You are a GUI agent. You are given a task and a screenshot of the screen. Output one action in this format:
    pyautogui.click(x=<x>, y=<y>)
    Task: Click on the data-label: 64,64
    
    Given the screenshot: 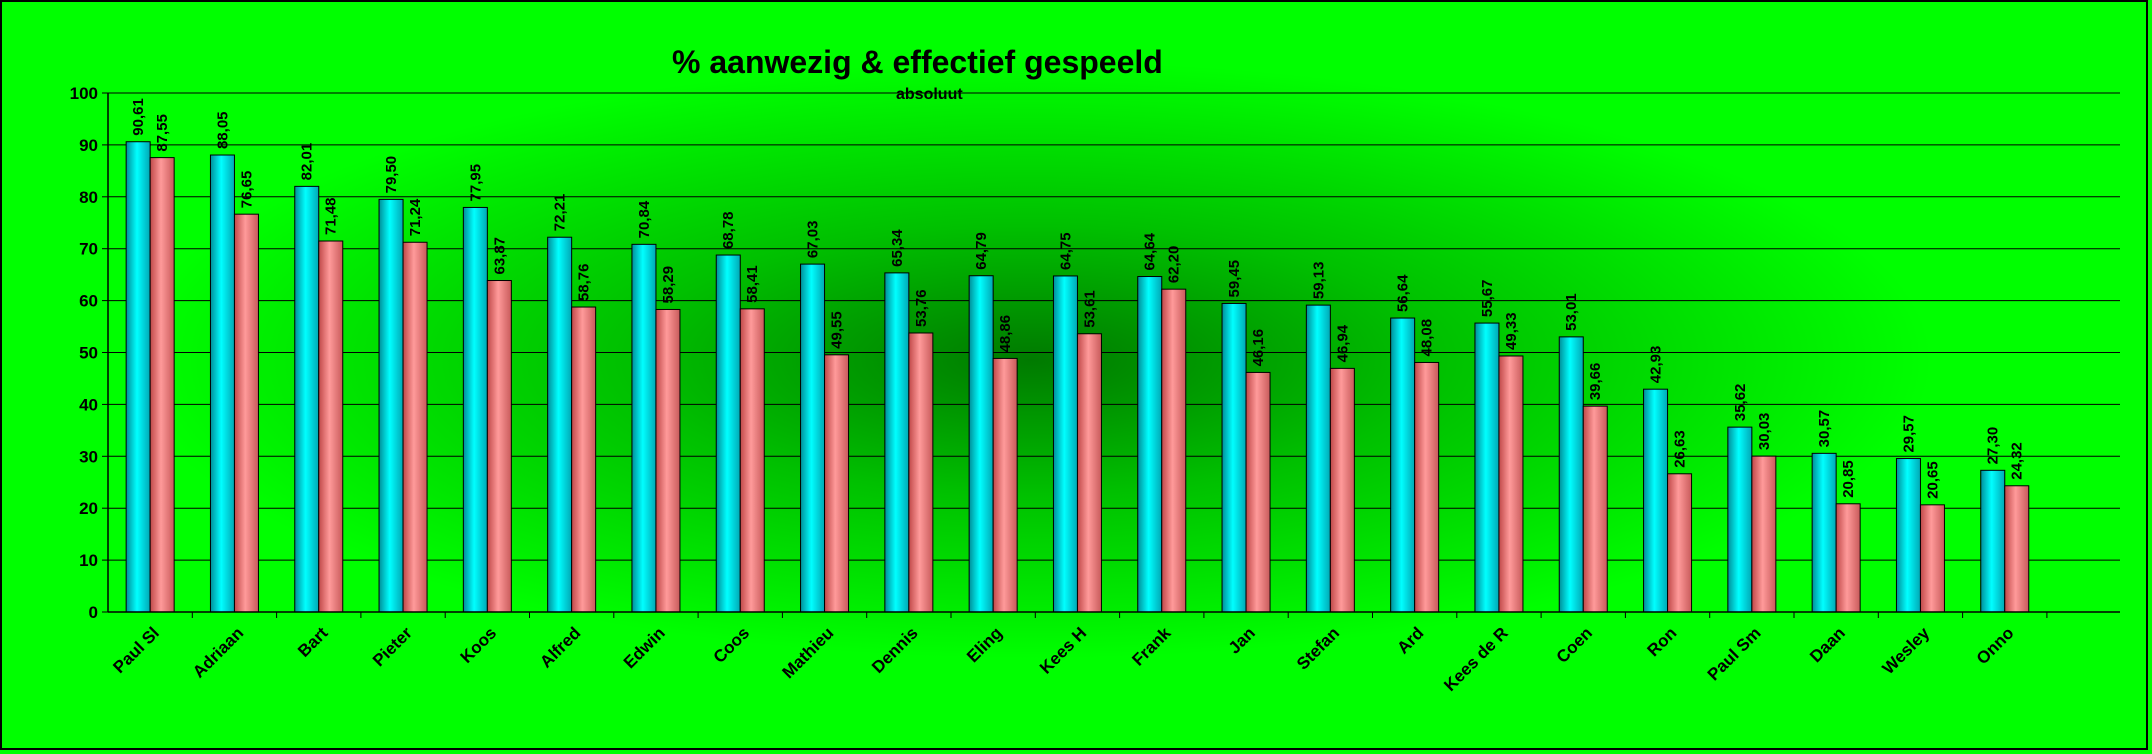 What is the action you would take?
    pyautogui.click(x=1150, y=251)
    